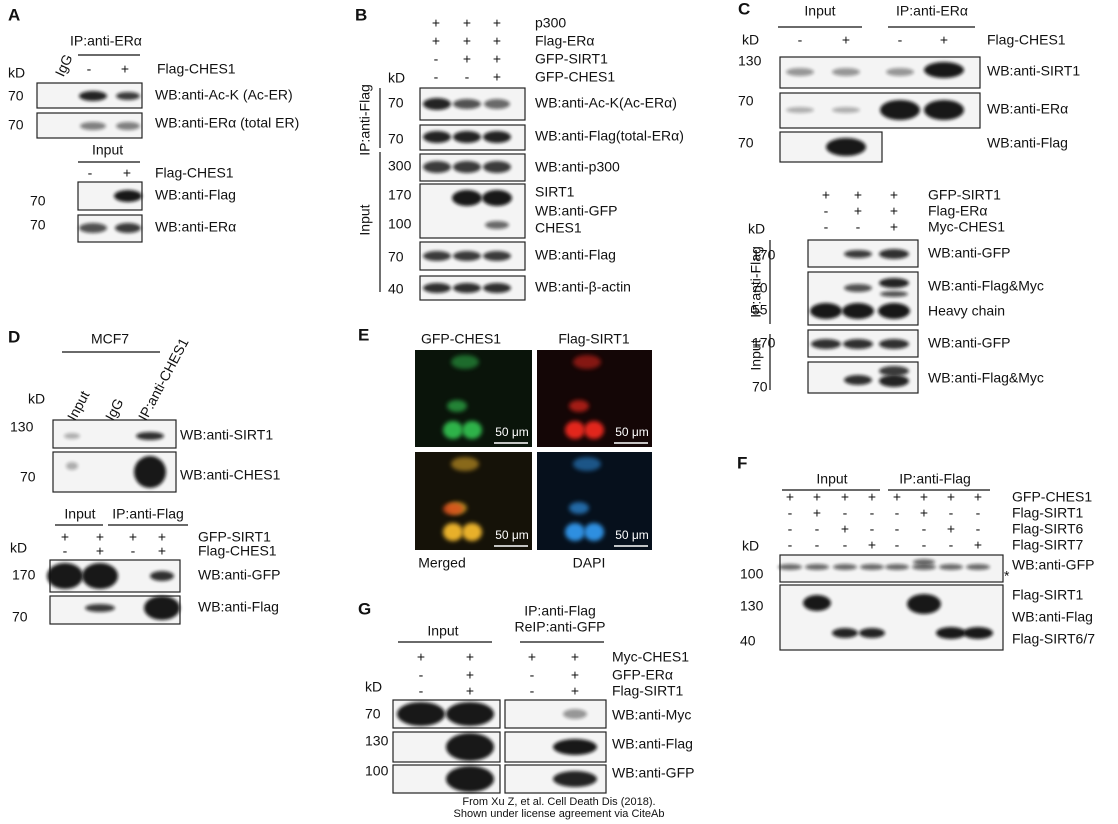 This screenshot has height=824, width=1118. Describe the element at coordinates (163, 379) in the screenshot. I see `lane-label: IP:anti-CHES1` at that location.